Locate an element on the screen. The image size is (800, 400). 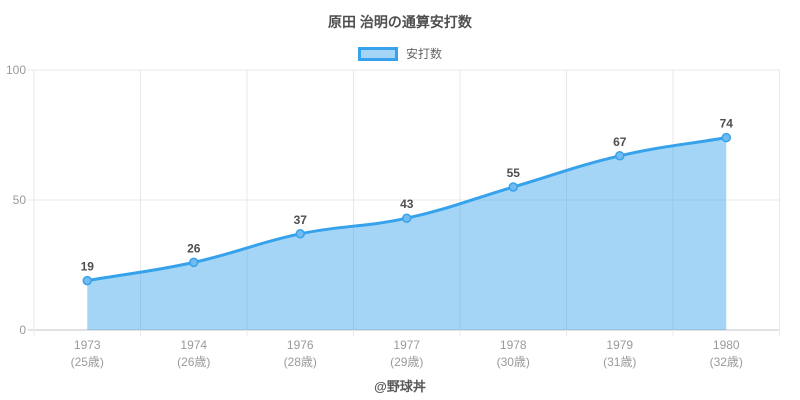
legend-item-hits: 安打数 is located at coordinates (400, 53).